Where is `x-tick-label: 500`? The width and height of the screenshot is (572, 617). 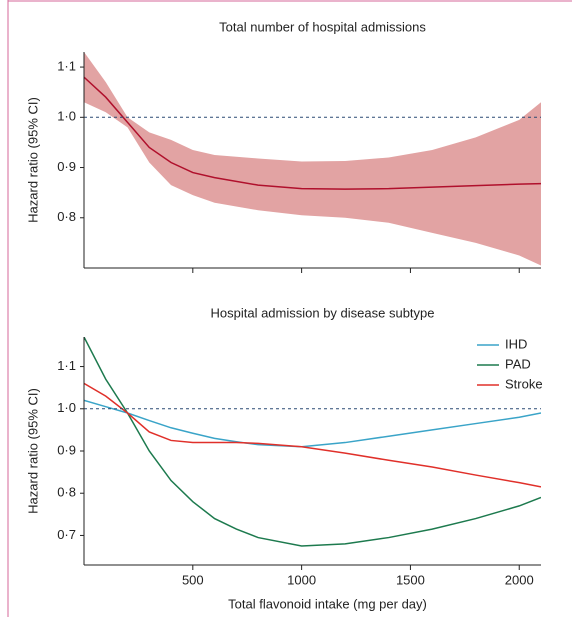 x-tick-label: 500 is located at coordinates (193, 579).